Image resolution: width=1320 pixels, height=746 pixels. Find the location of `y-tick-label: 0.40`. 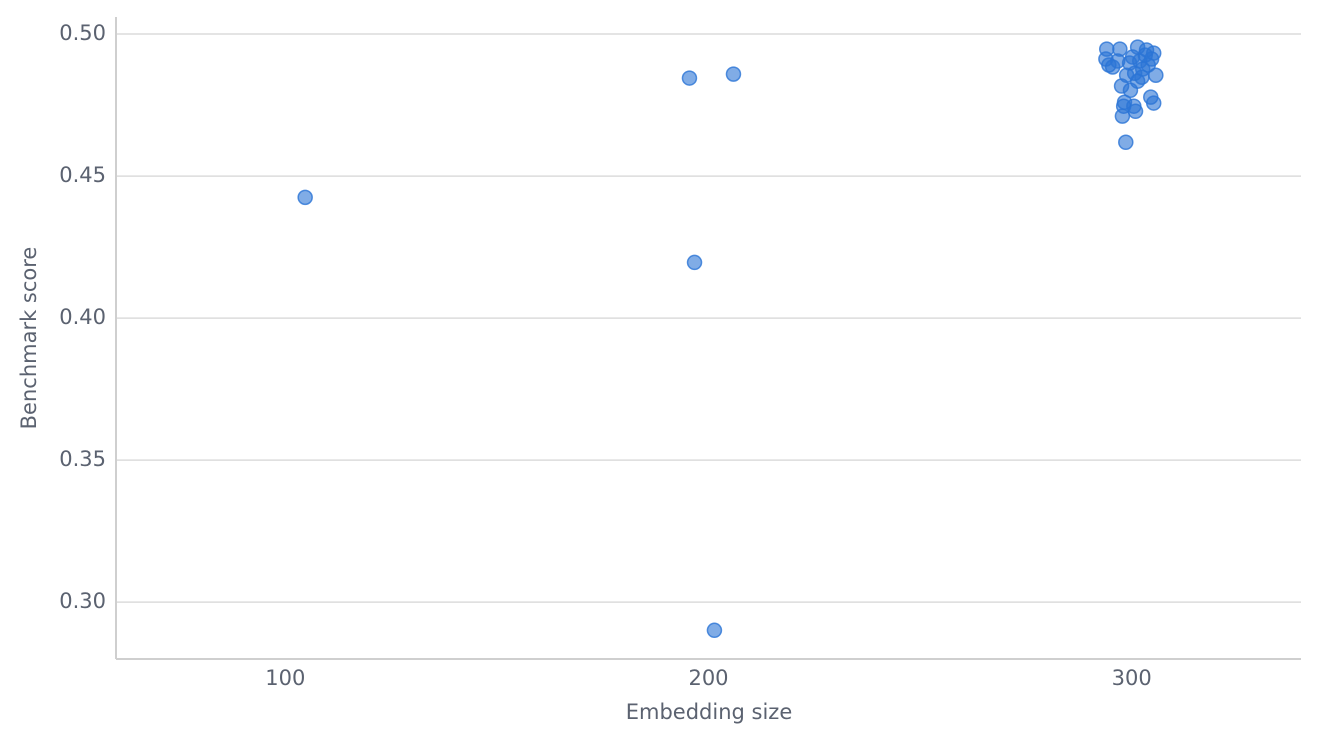

y-tick-label: 0.40 is located at coordinates (82, 317).